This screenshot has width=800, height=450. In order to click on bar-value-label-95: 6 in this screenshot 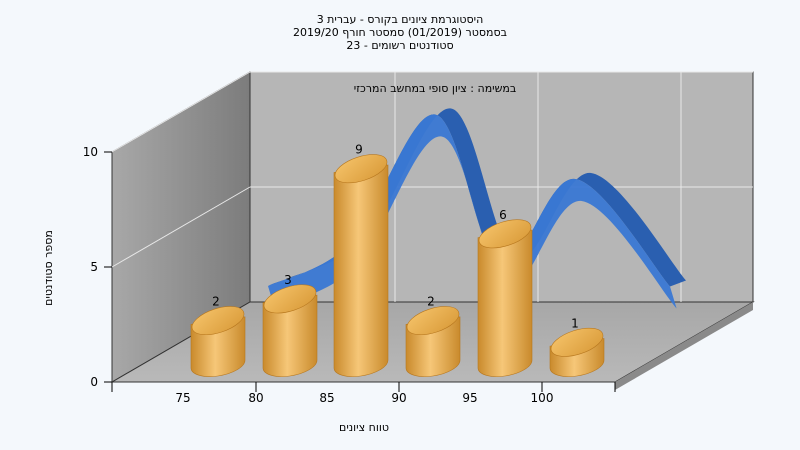, I will do `click(503, 215)`.